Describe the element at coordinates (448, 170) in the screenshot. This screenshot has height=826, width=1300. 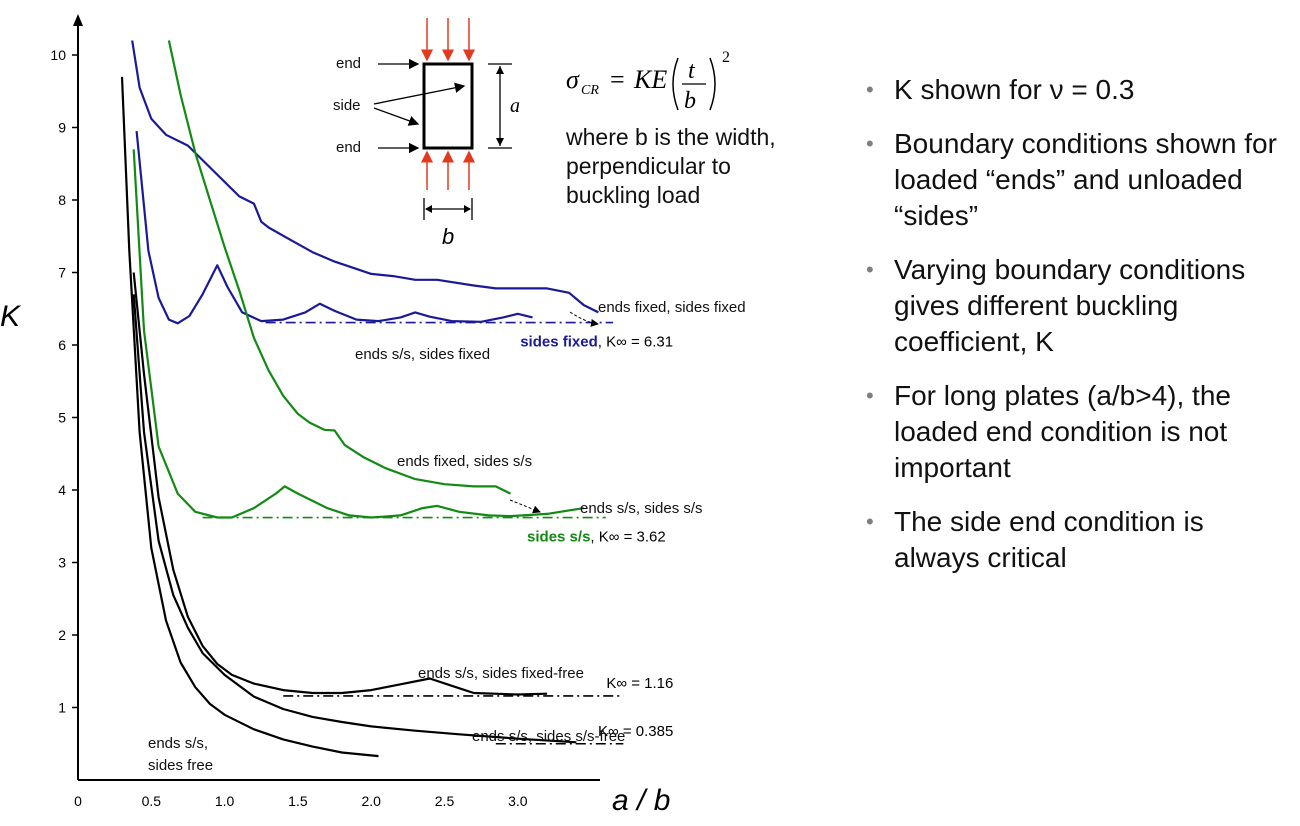
I see `load-arrows-bottom` at that location.